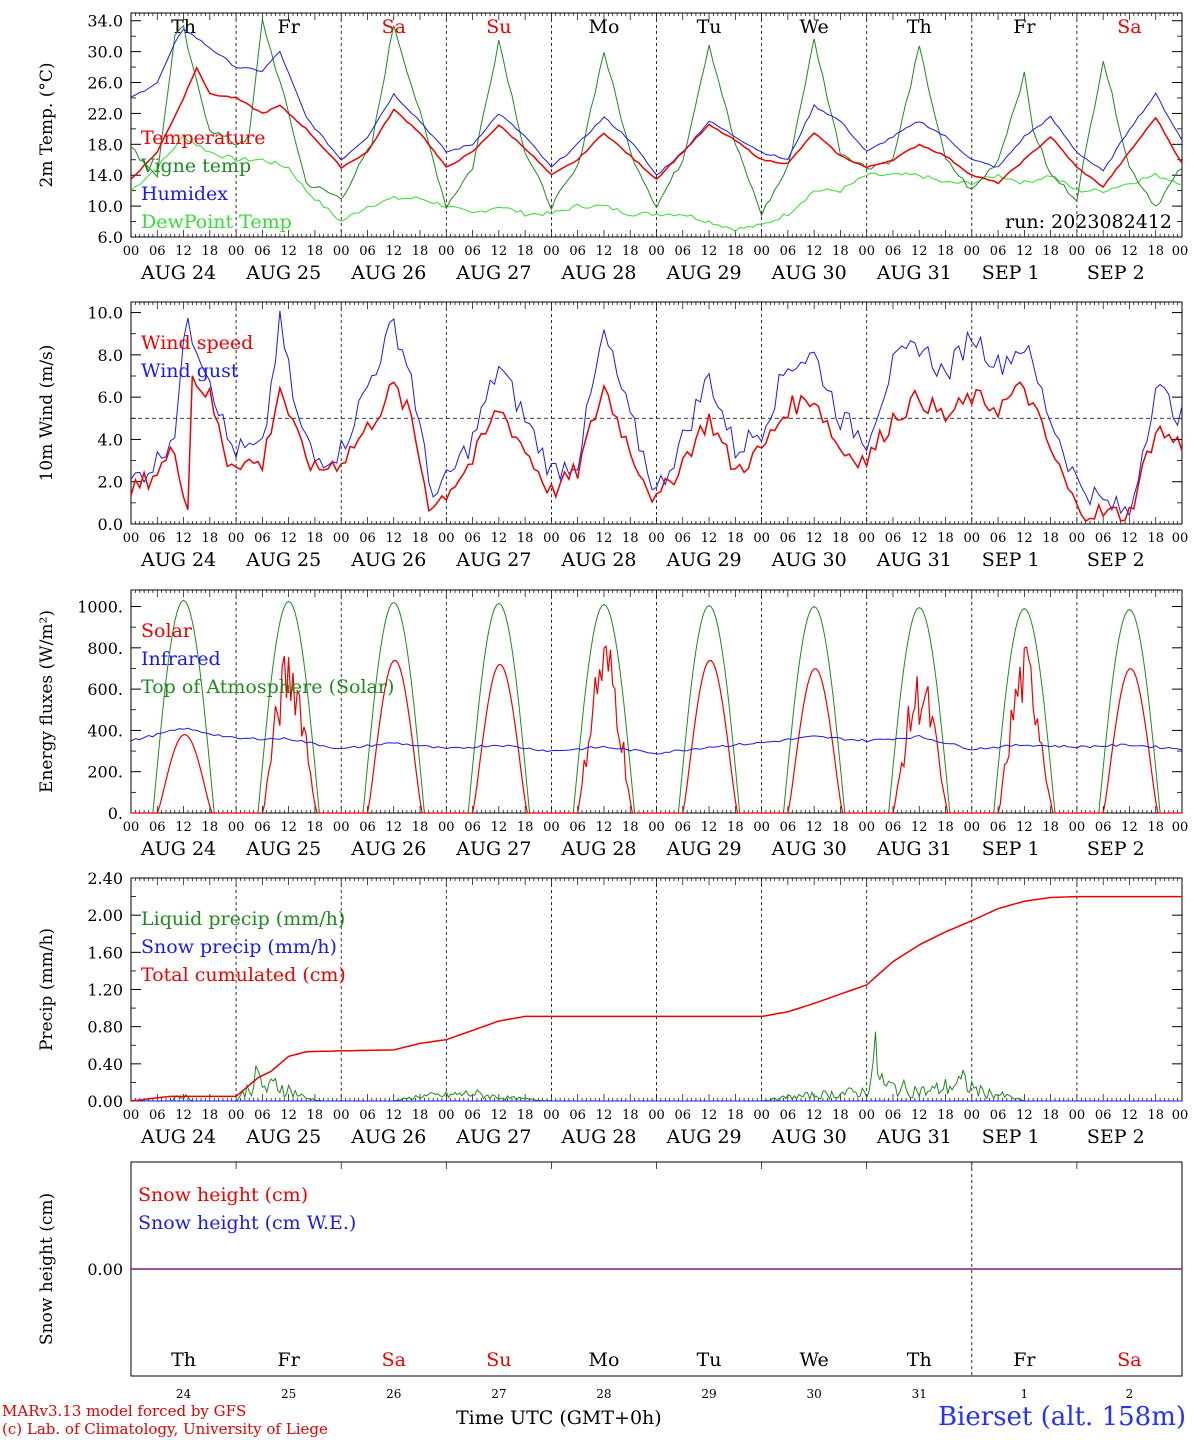 The width and height of the screenshot is (1194, 1440). I want to click on date-label: AUG 31, so click(914, 1137).